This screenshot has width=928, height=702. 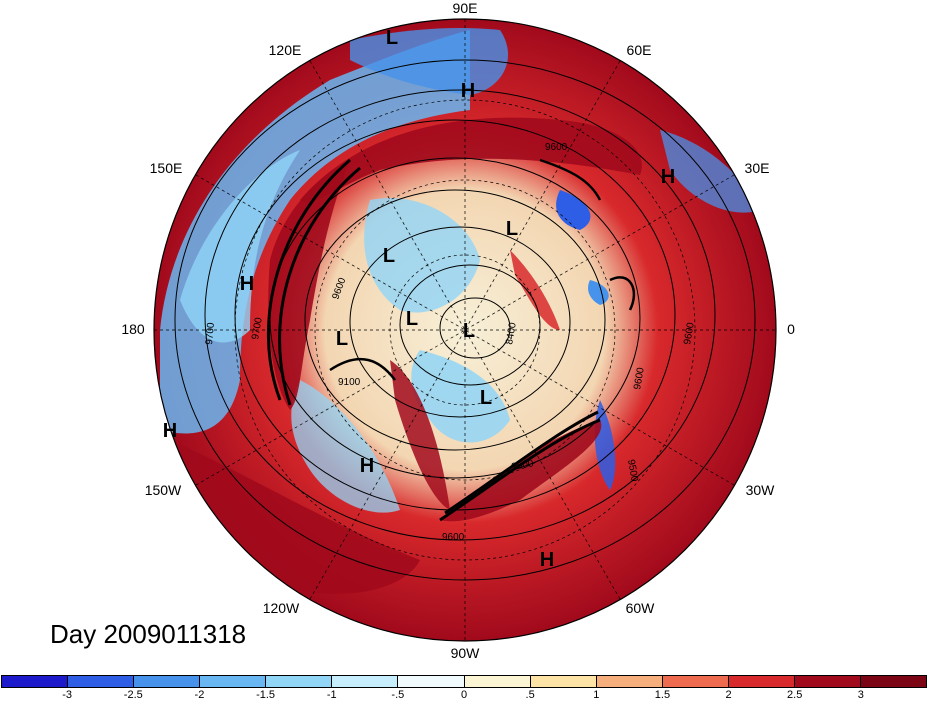 I want to click on lon-180: 180, so click(x=133, y=329).